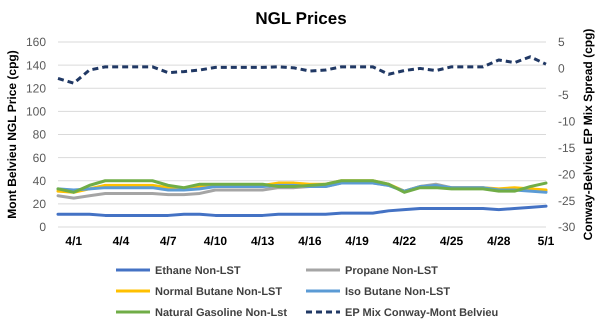 This screenshot has height=324, width=602. Describe the element at coordinates (546, 241) in the screenshot. I see `x-tick-label: 5/1` at that location.